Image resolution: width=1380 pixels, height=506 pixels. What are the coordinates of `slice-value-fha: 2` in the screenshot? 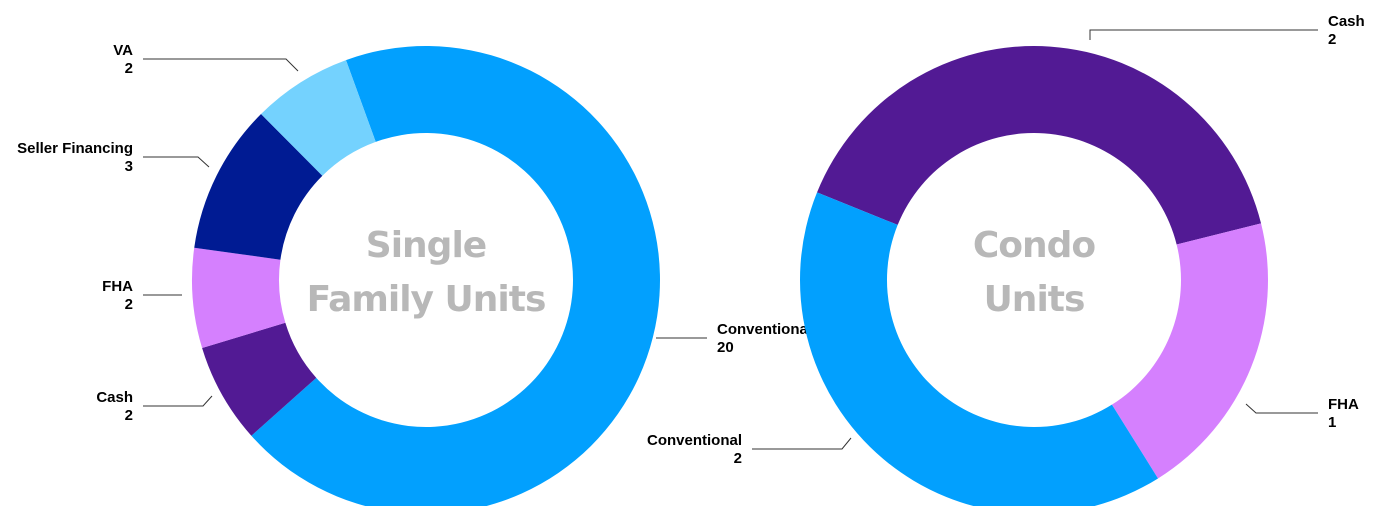 It's located at (129, 304).